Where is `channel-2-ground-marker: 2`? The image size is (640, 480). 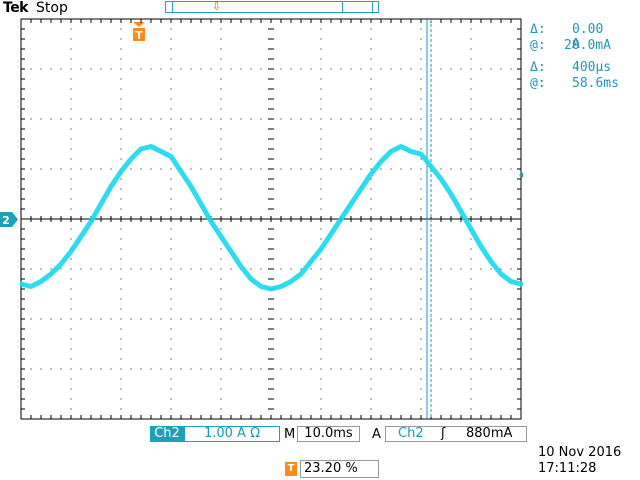 channel-2-ground-marker: 2 is located at coordinates (9, 219).